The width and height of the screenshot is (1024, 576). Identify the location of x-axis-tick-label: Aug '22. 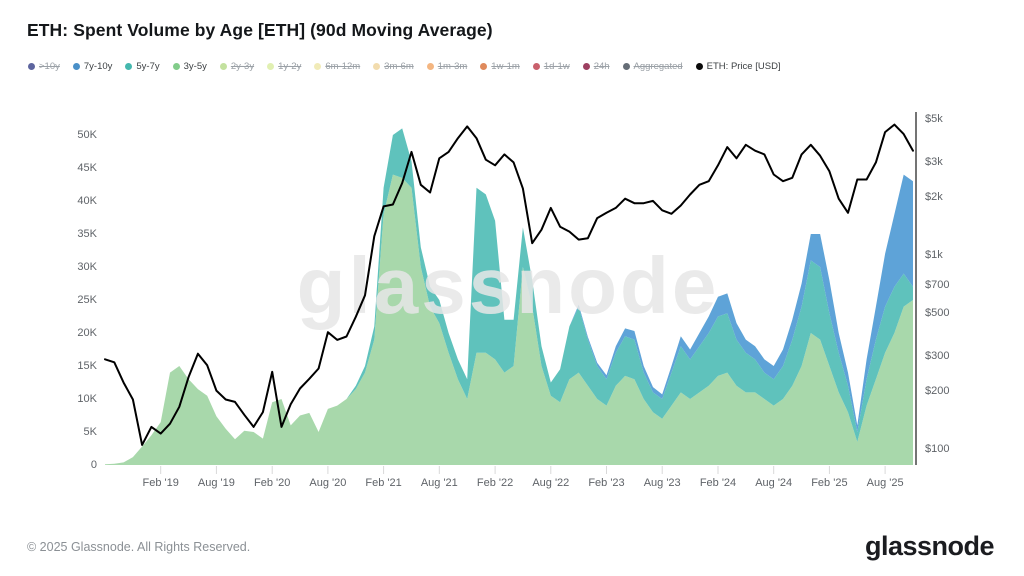
(551, 483).